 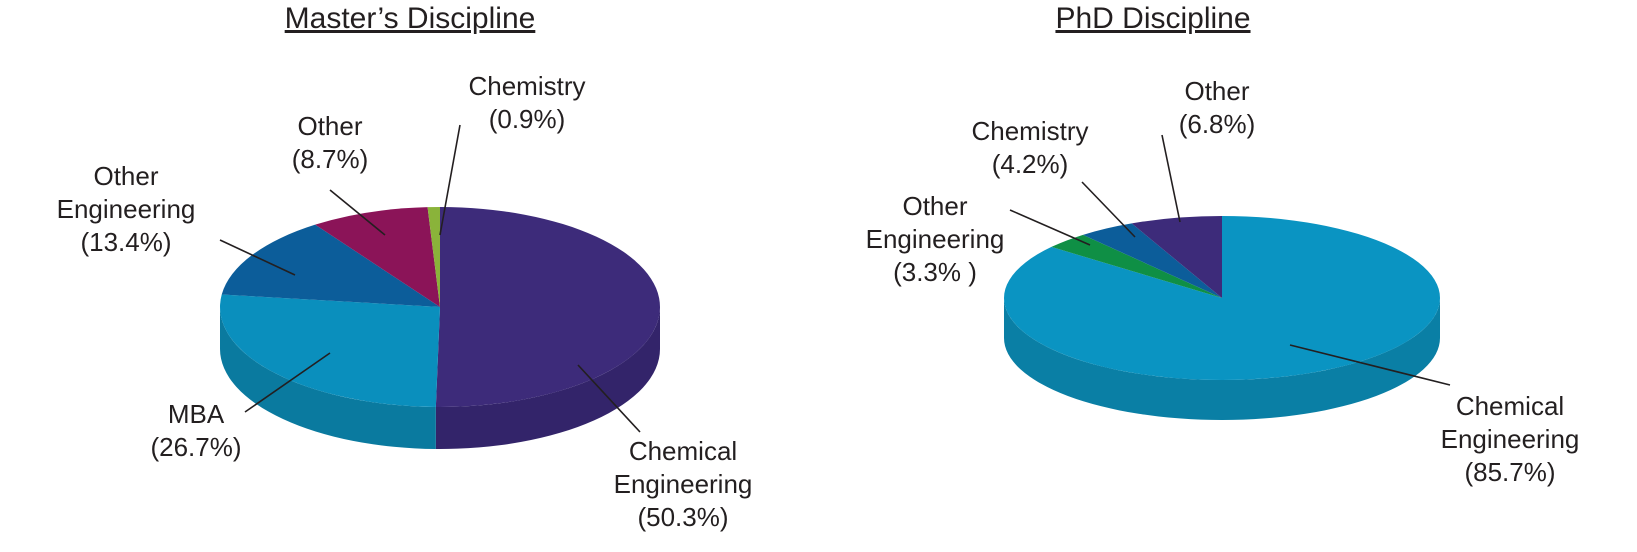 What do you see at coordinates (527, 119) in the screenshot?
I see `slice-label-line: (0.9%)` at bounding box center [527, 119].